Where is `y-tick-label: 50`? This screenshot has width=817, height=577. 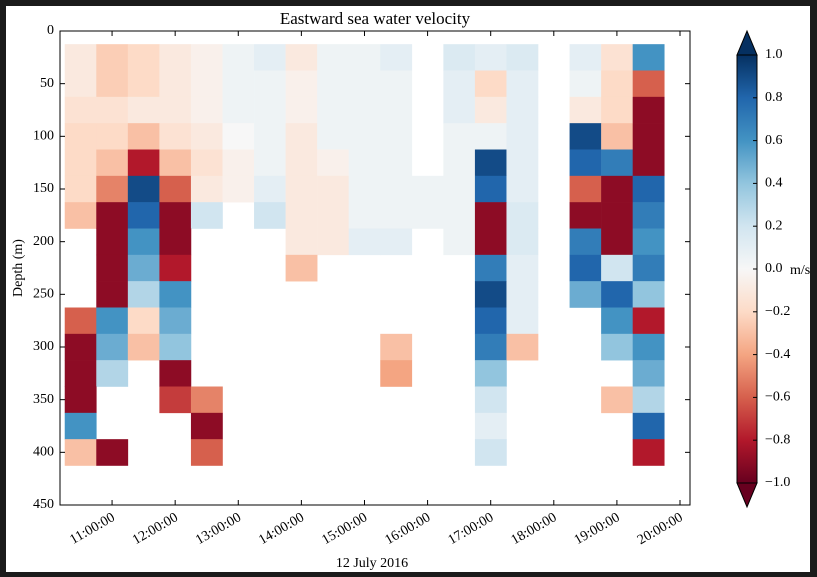 y-tick-label: 50 is located at coordinates (47, 83).